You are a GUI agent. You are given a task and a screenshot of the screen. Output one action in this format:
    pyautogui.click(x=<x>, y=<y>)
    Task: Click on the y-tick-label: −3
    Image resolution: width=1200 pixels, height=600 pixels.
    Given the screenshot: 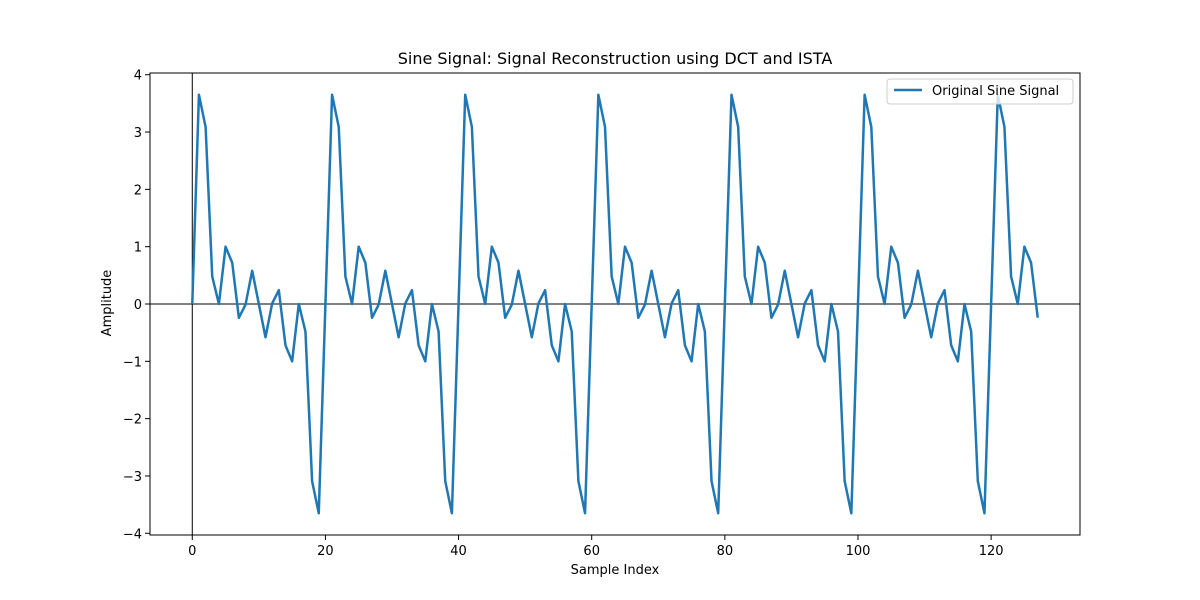 What is the action you would take?
    pyautogui.click(x=132, y=477)
    